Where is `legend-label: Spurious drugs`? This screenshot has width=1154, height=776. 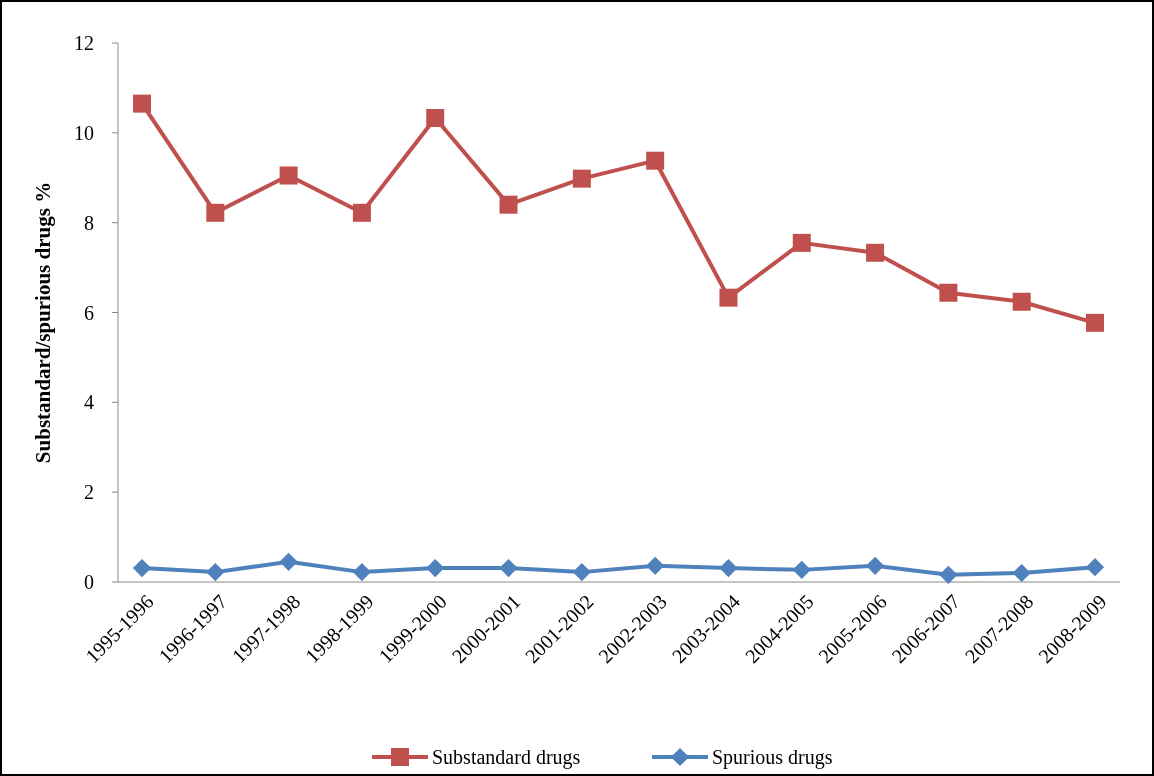
legend-label: Spurious drugs is located at coordinates (772, 757).